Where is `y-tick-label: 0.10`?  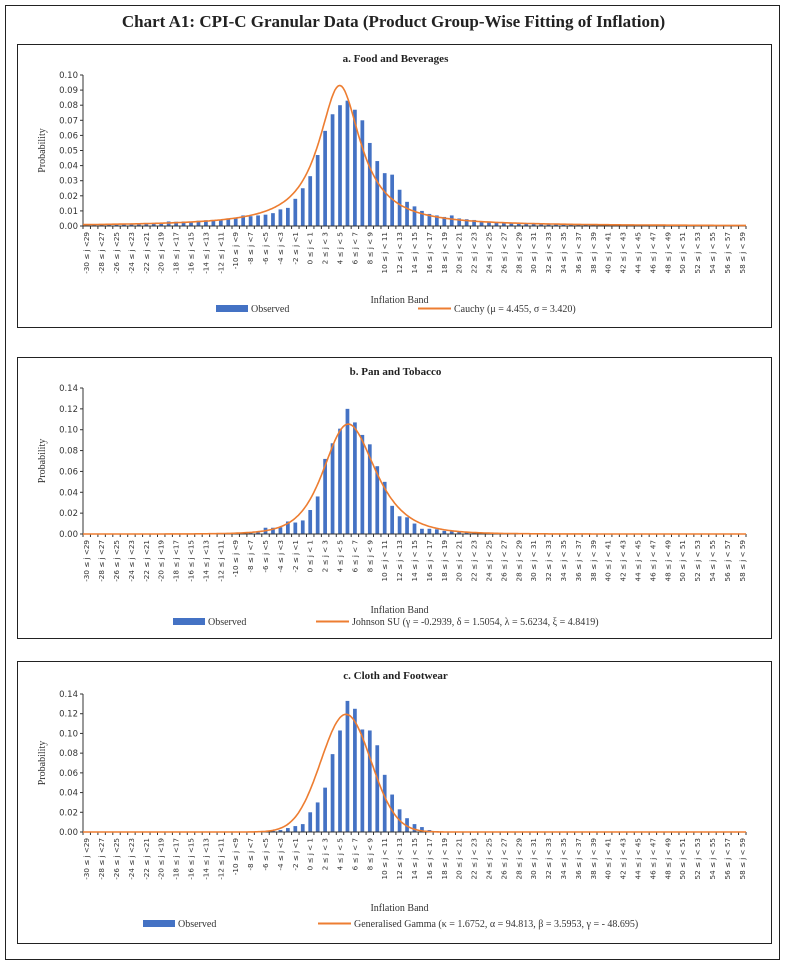
y-tick-label: 0.10 is located at coordinates (68, 431).